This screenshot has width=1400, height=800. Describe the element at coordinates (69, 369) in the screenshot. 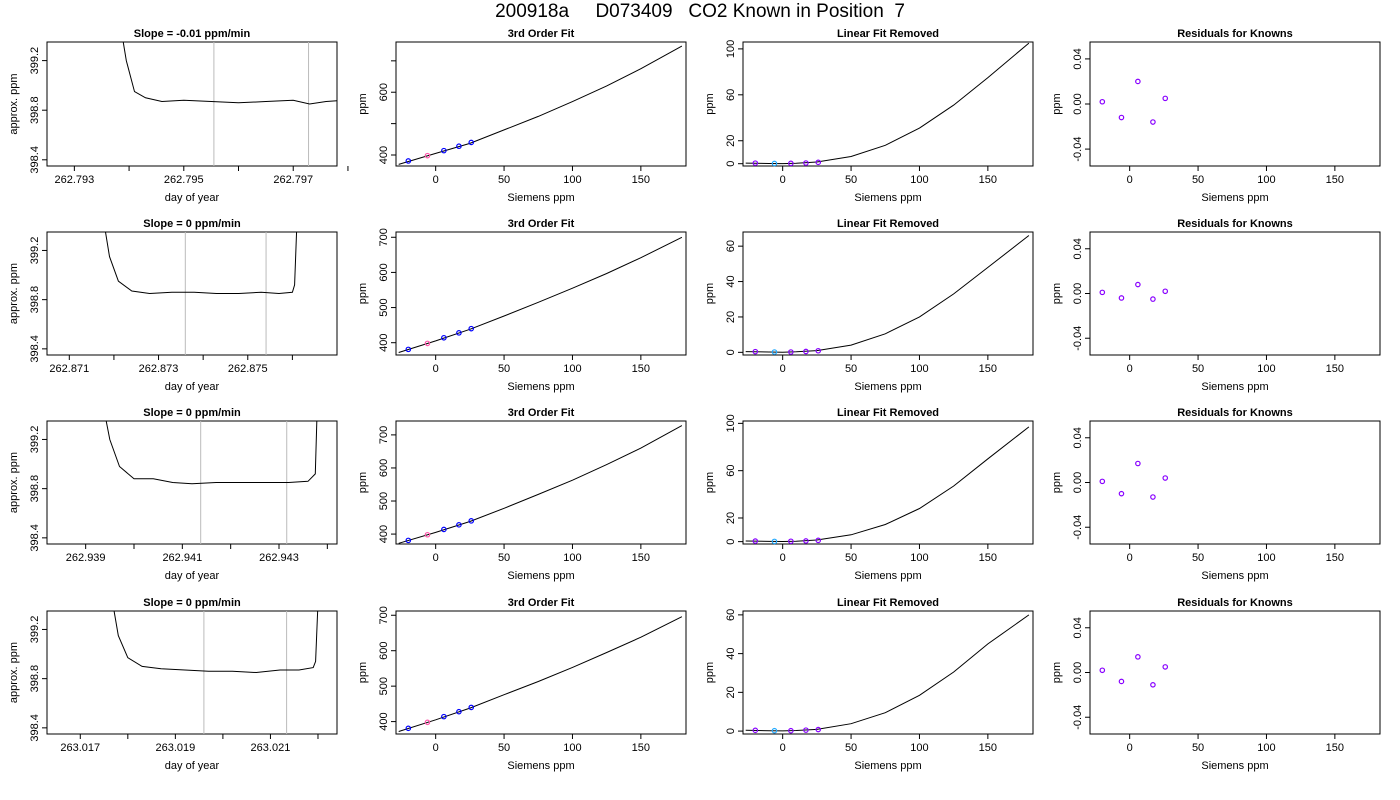

I see `x-tick-label: 262.871` at that location.